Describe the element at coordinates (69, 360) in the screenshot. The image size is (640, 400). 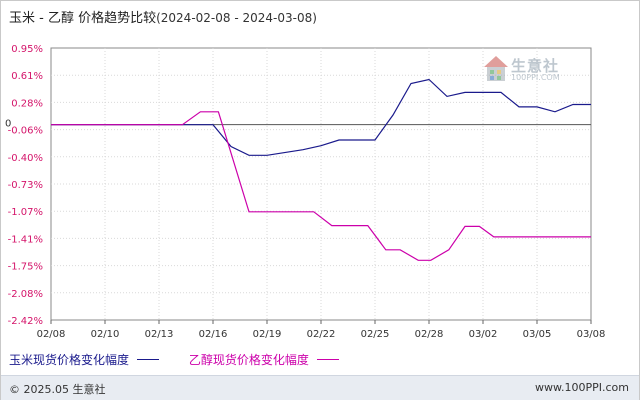
I see `legend-label-corn: 玉米现货价格变化幅度` at that location.